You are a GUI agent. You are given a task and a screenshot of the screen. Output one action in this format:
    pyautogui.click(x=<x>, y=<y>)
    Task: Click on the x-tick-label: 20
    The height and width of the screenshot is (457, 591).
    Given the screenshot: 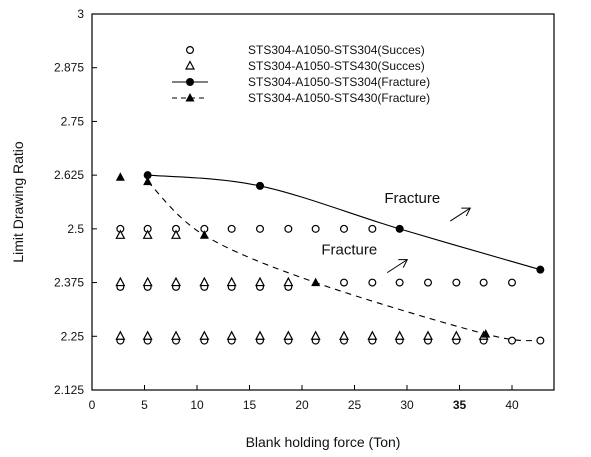 What is the action you would take?
    pyautogui.click(x=302, y=405)
    